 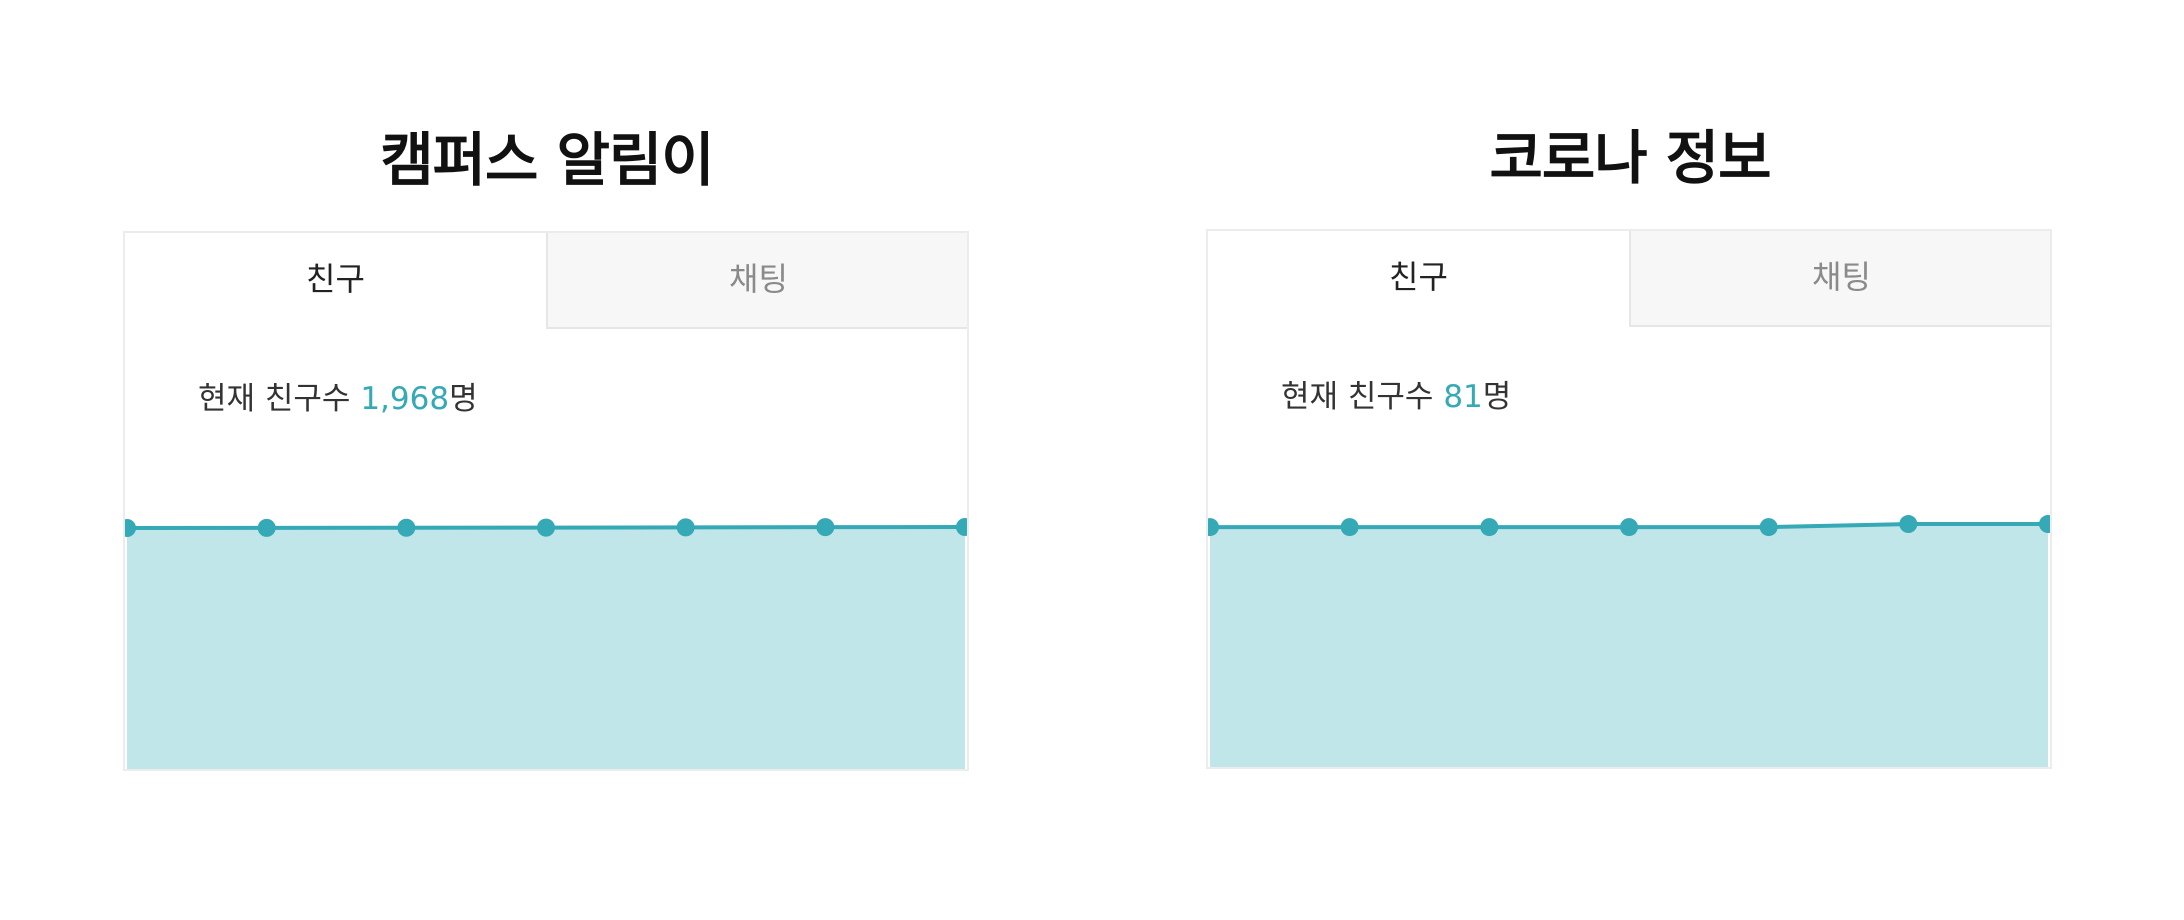 I want to click on friend-count-text: 현재 친구수 81명, so click(x=1396, y=393).